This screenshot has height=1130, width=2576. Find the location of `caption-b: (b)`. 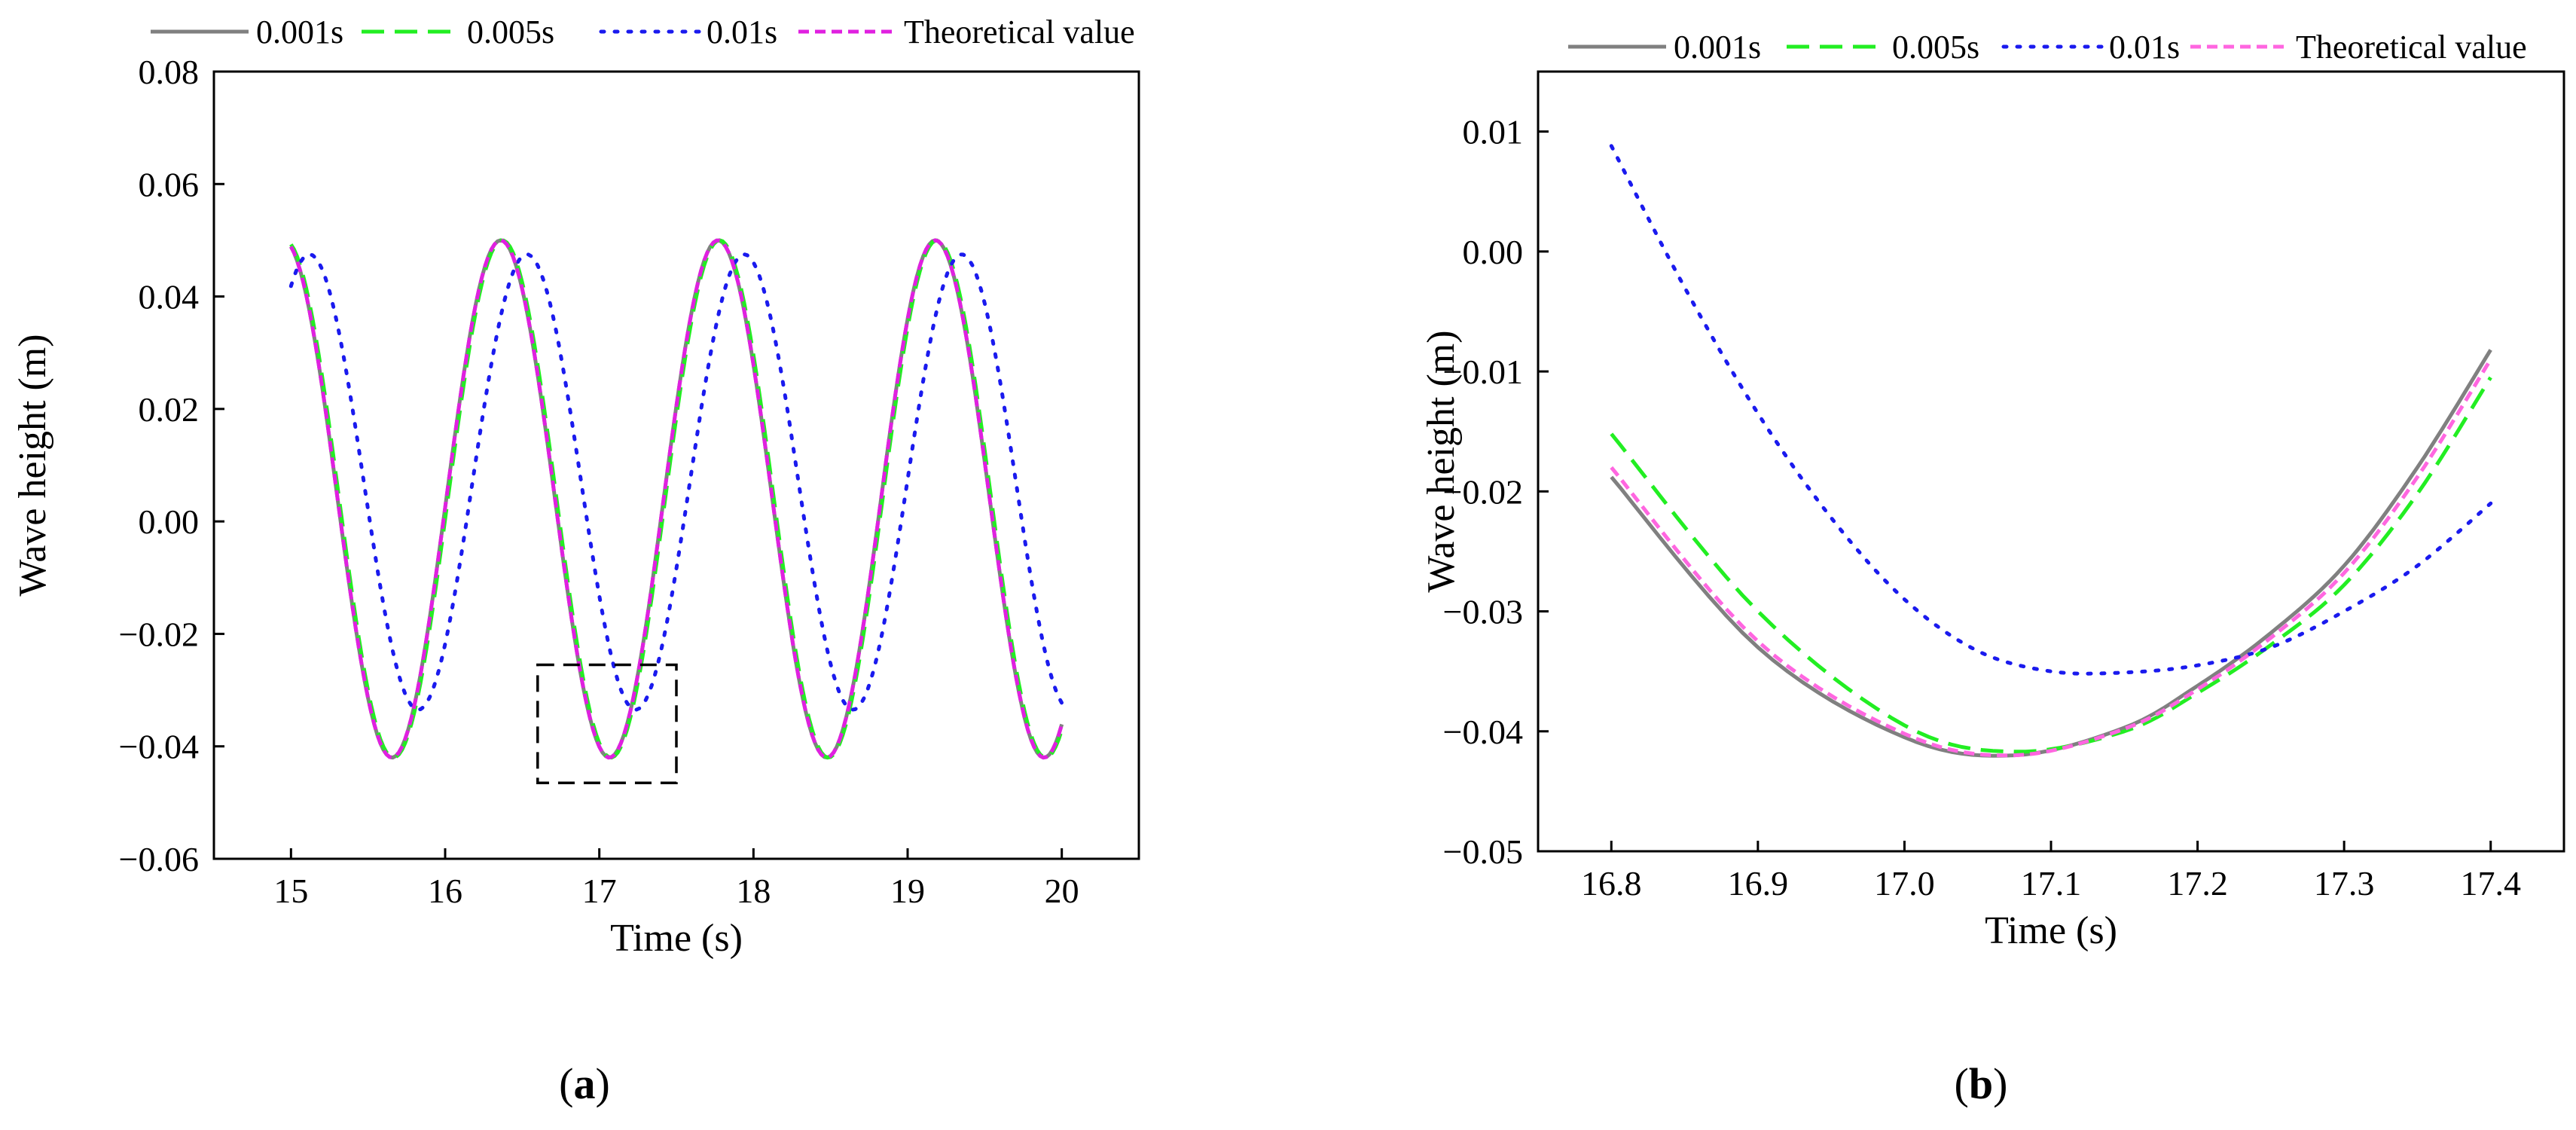

caption-b: (b) is located at coordinates (1982, 1083).